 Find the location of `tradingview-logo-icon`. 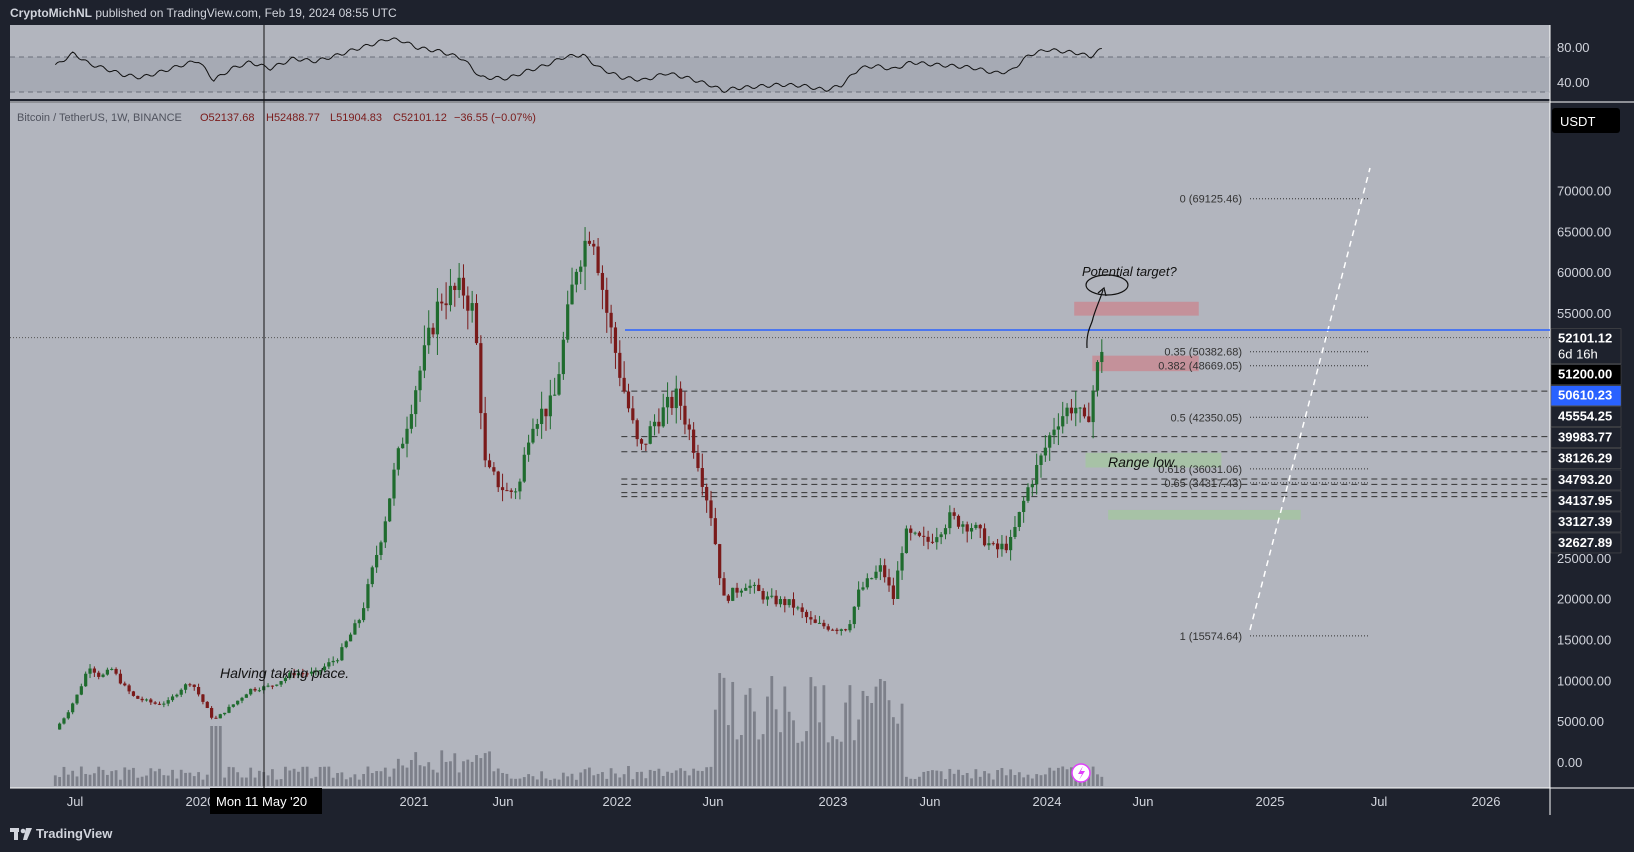

tradingview-logo-icon is located at coordinates (21, 833).